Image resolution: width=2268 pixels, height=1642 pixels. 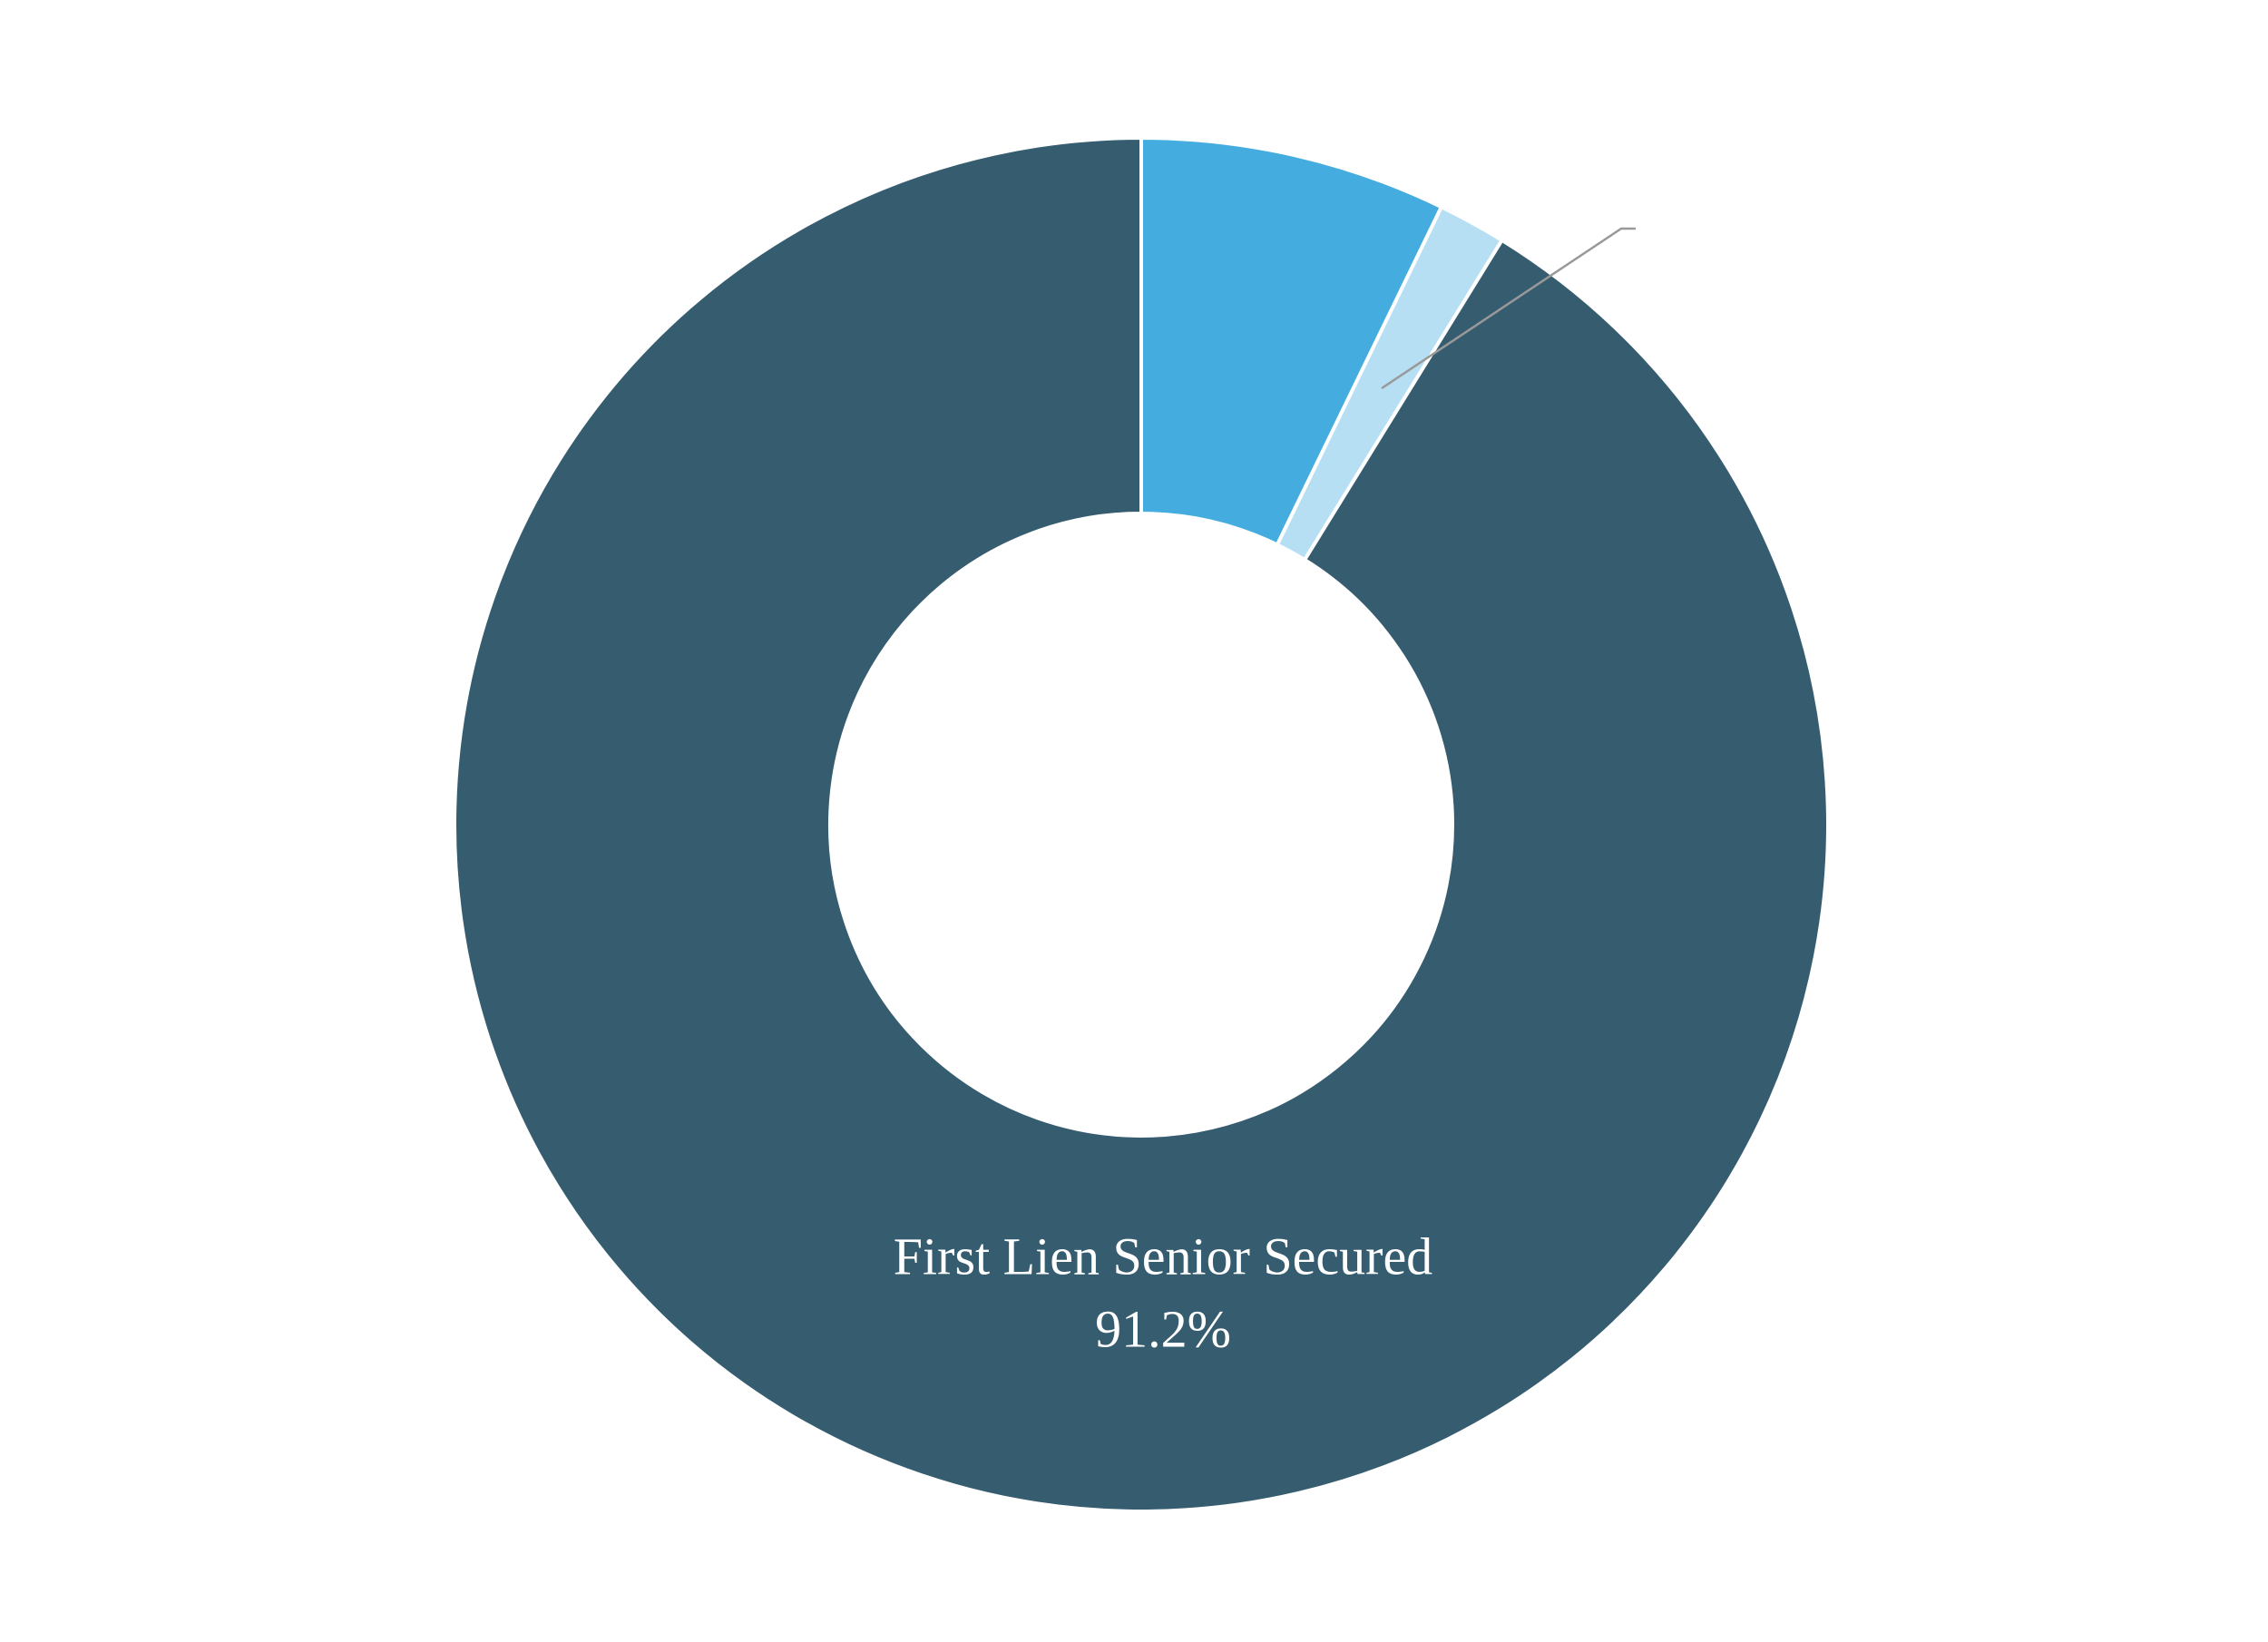 I want to click on value-label: 1.6%, so click(x=1739, y=264).